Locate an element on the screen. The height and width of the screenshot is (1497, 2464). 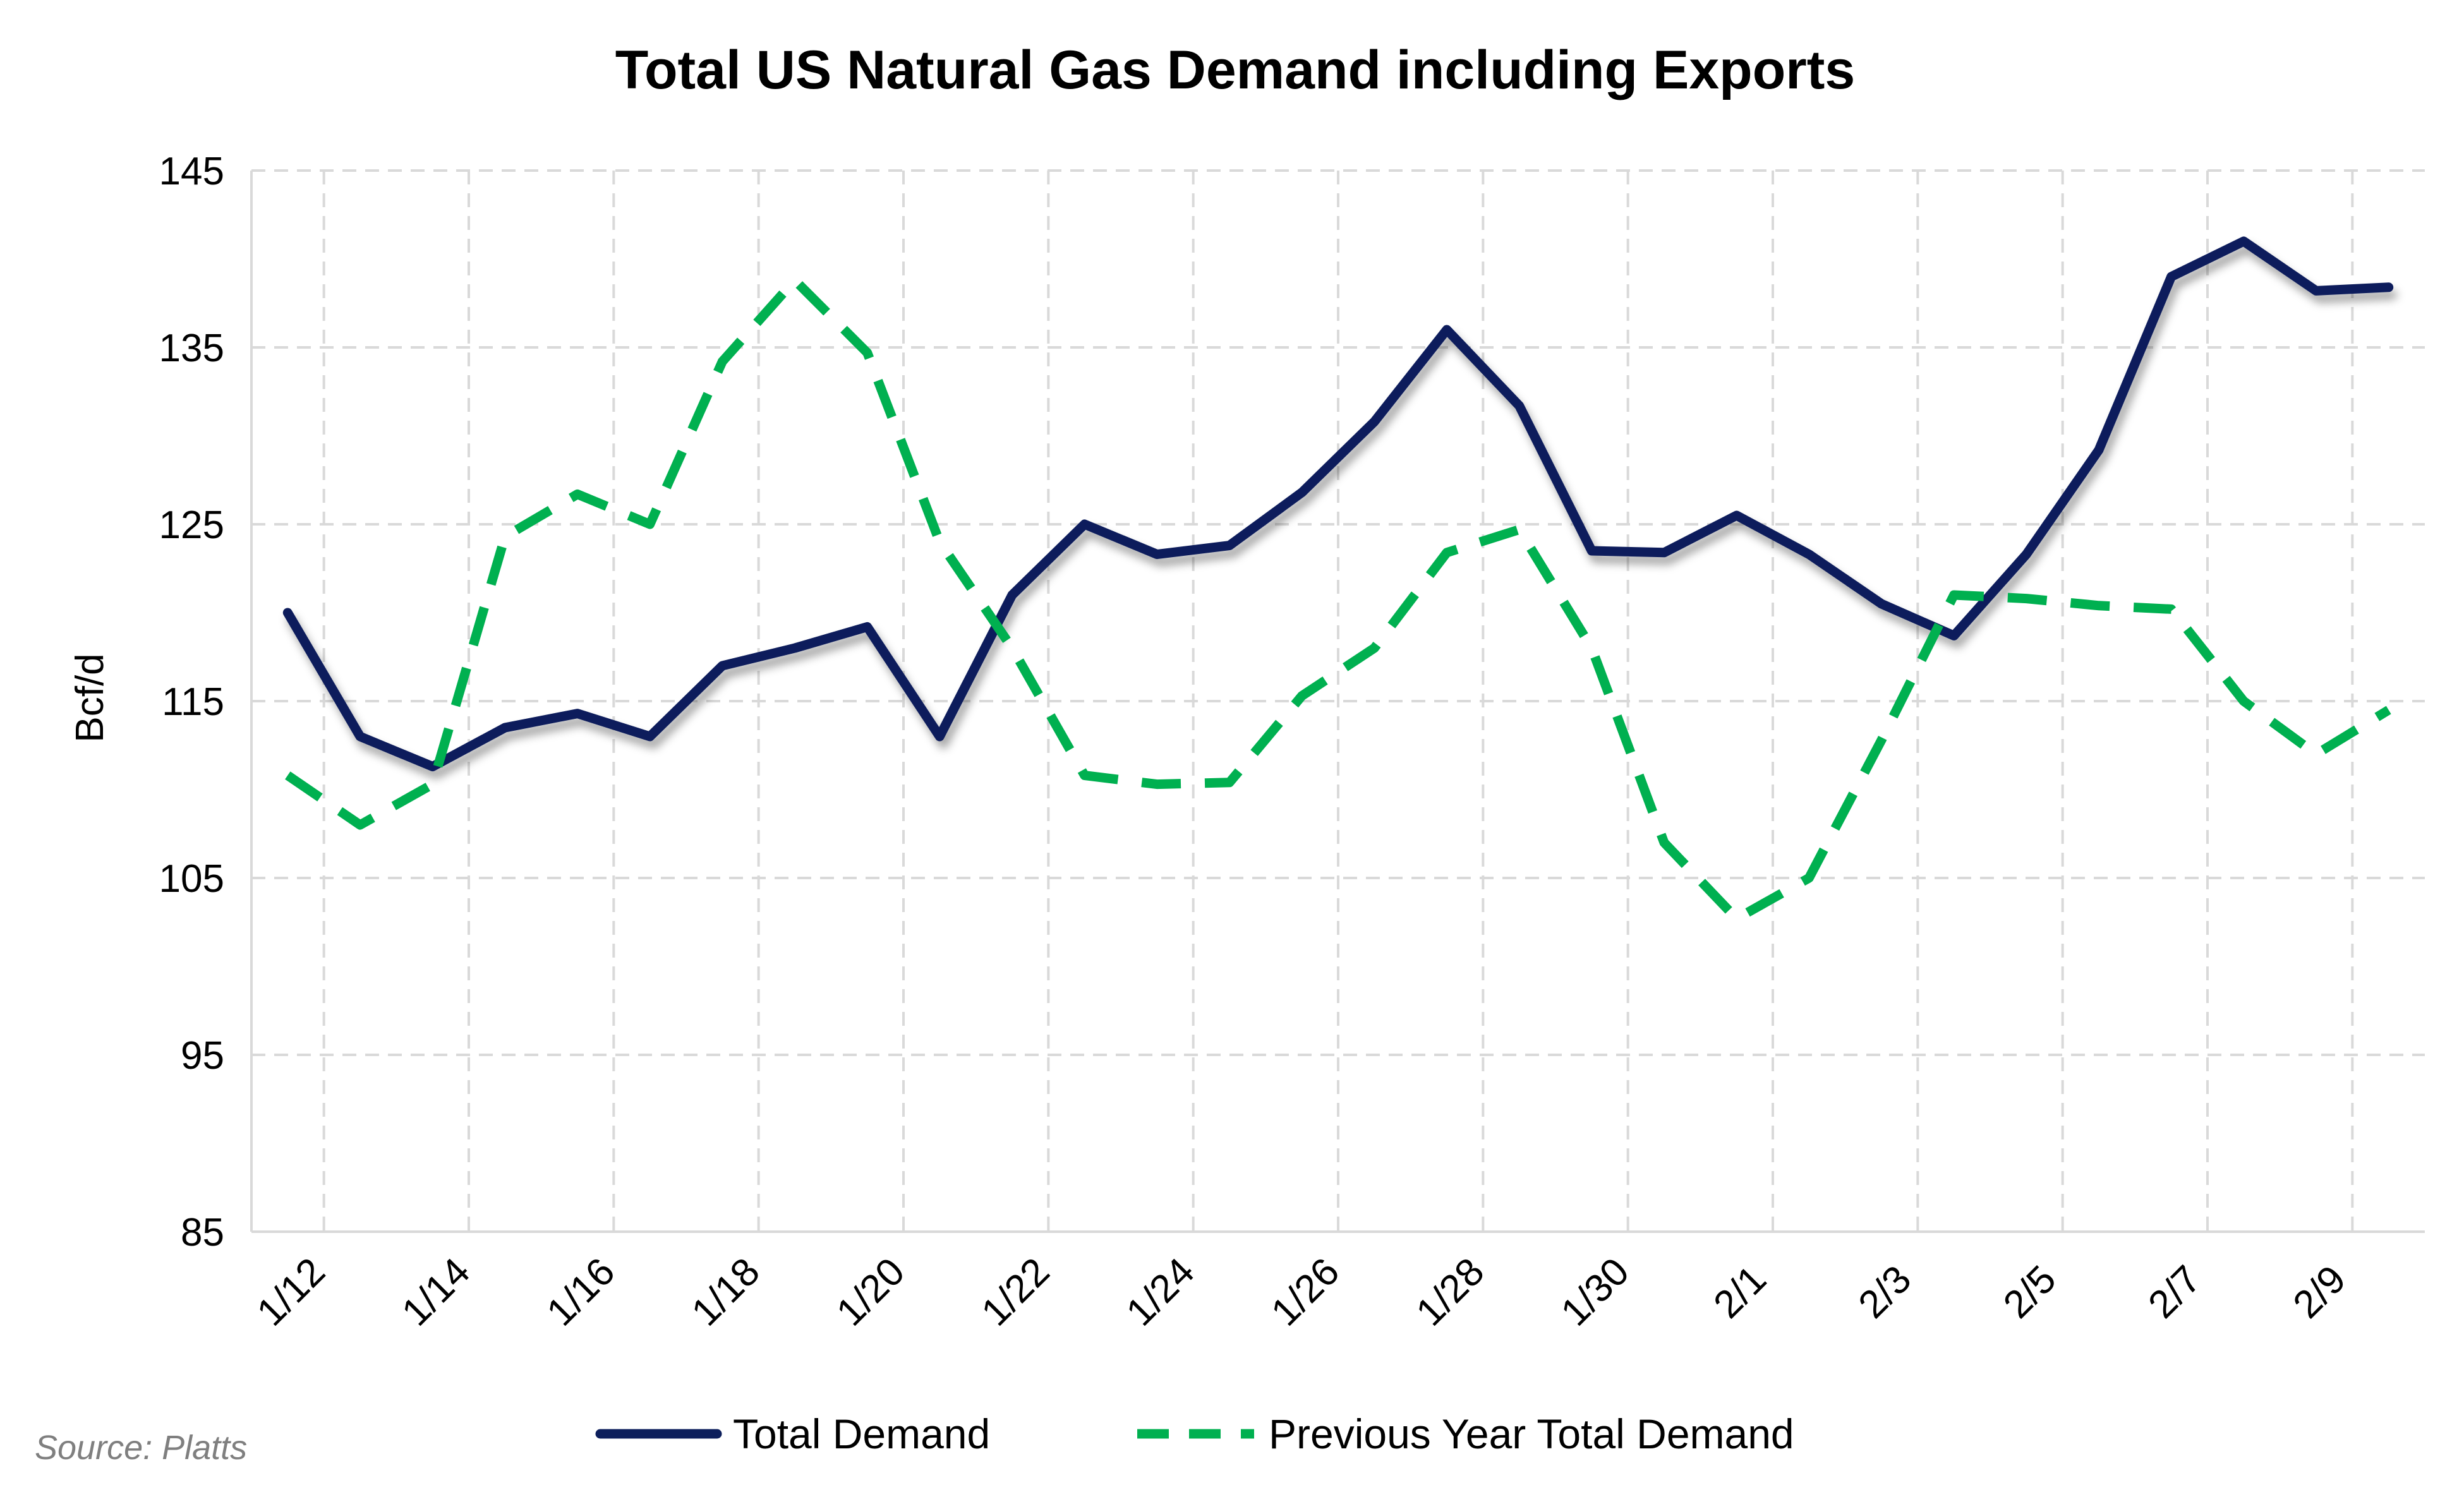
x-tick-label: 1/18 is located at coordinates (726, 1291).